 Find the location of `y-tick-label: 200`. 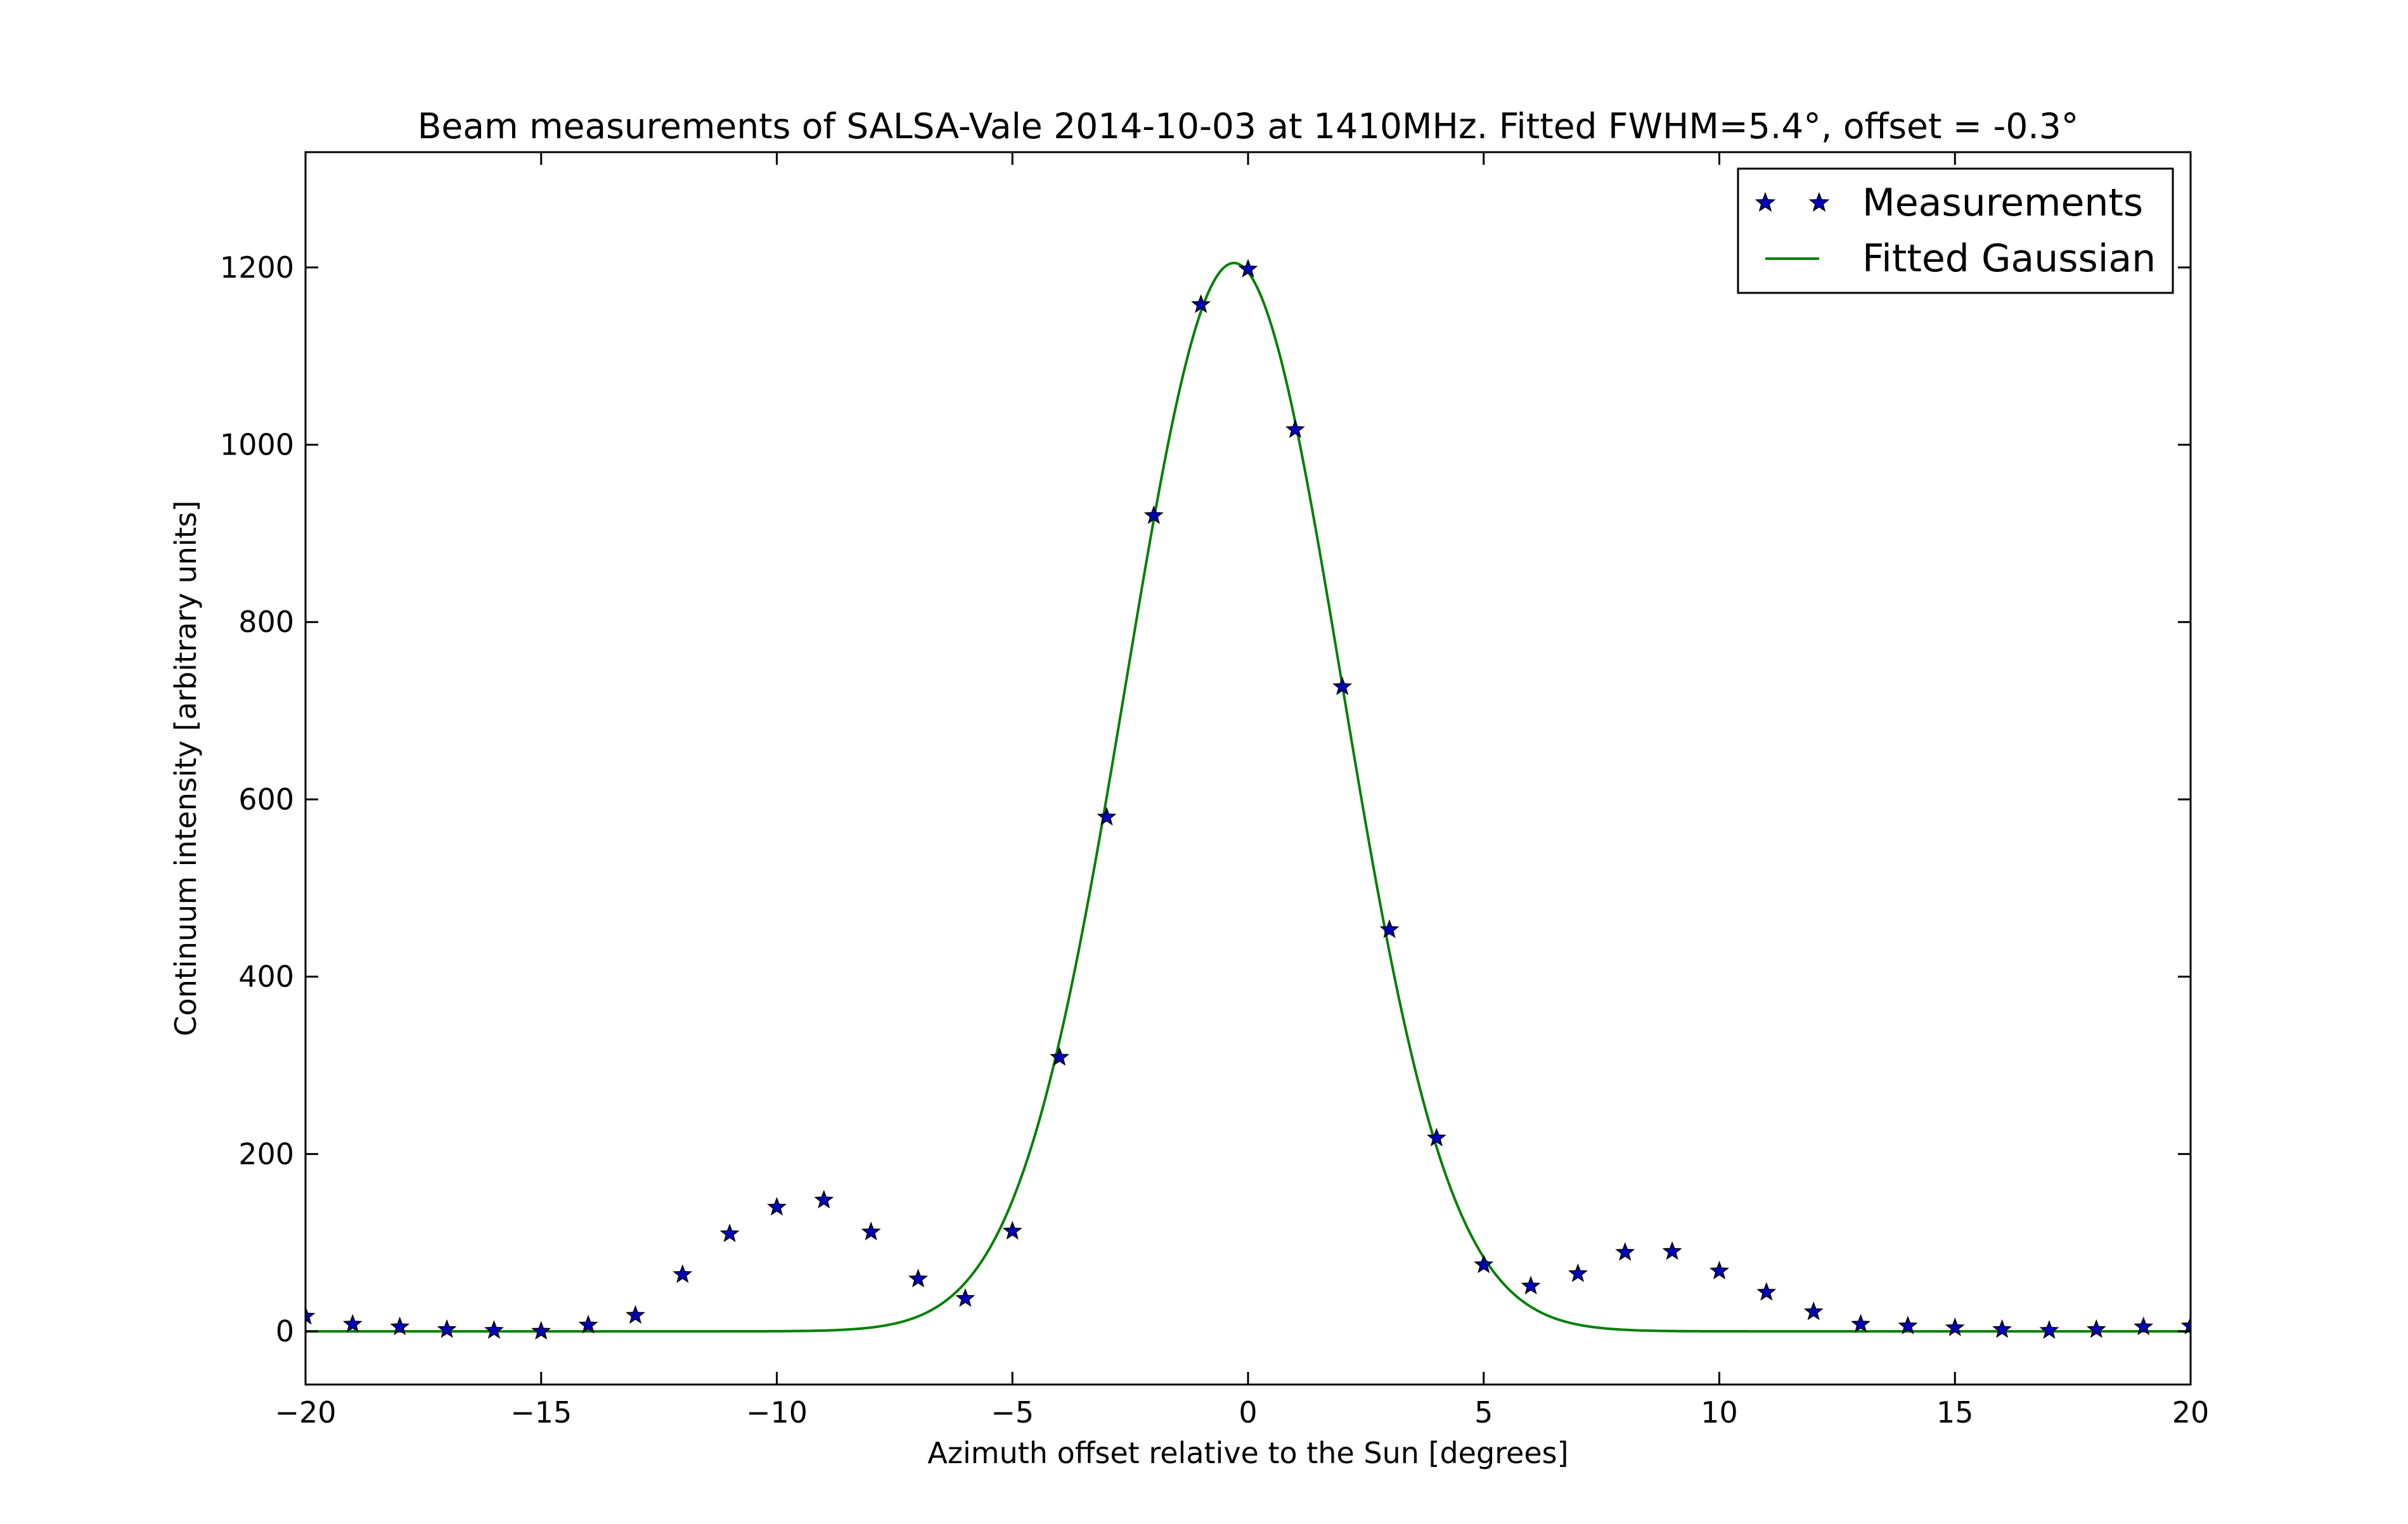

y-tick-label: 200 is located at coordinates (266, 1154).